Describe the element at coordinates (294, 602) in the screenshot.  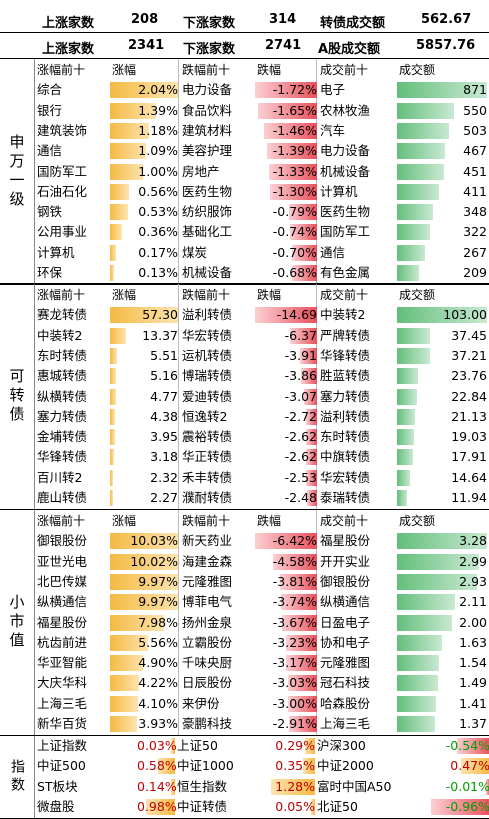
I see `loss-value: -3.74%` at that location.